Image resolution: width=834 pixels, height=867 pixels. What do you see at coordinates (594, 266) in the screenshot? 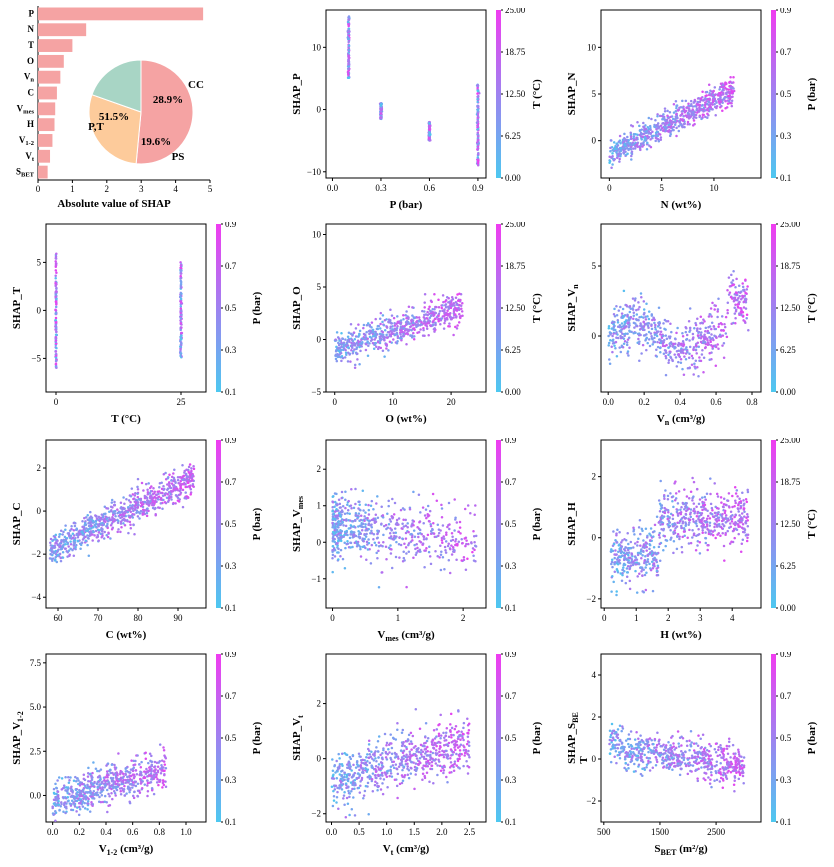
I see `y-tick-label: 5` at bounding box center [594, 266].